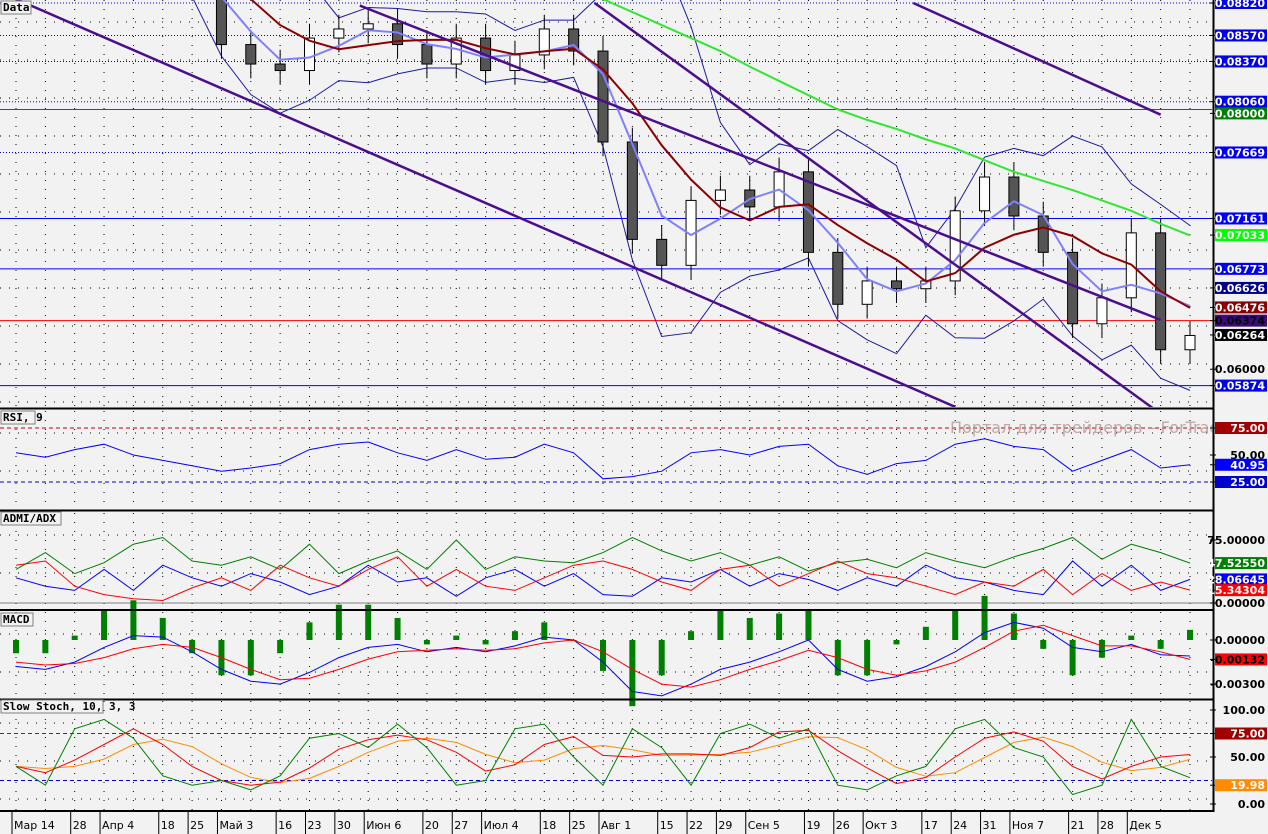 This screenshot has width=1268, height=834. Describe the element at coordinates (1236, 563) in the screenshot. I see `axis-label: 47.52550` at that location.